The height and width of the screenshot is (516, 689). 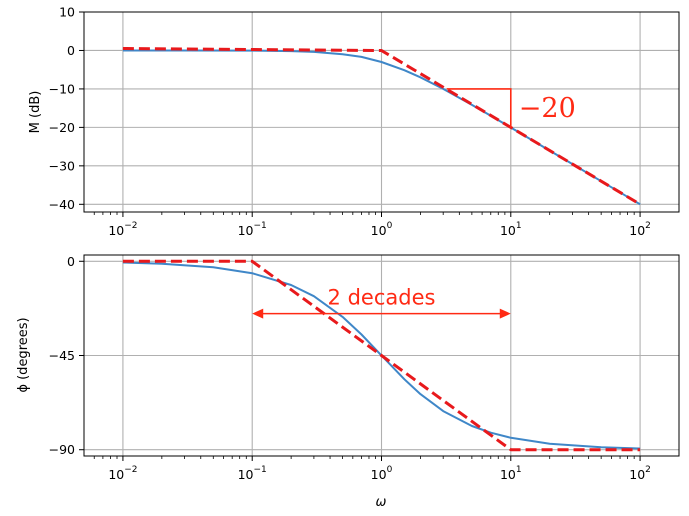 I want to click on phase-y-axis-label: ϕ (degrees), so click(x=23, y=354).